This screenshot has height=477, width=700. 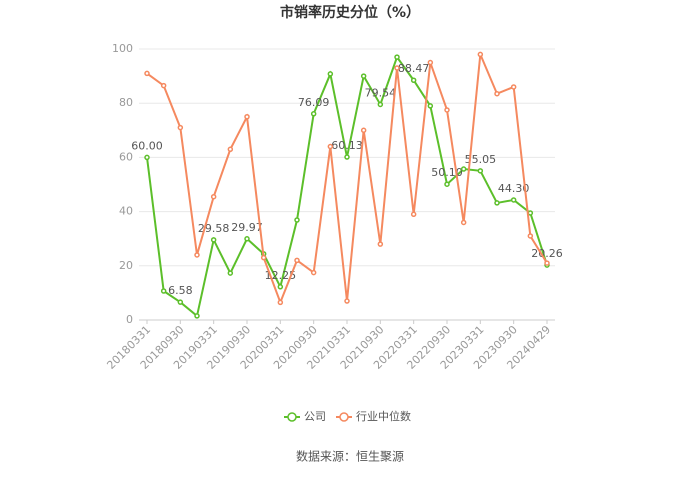 I want to click on y-tick-label: 0, so click(x=129, y=319).